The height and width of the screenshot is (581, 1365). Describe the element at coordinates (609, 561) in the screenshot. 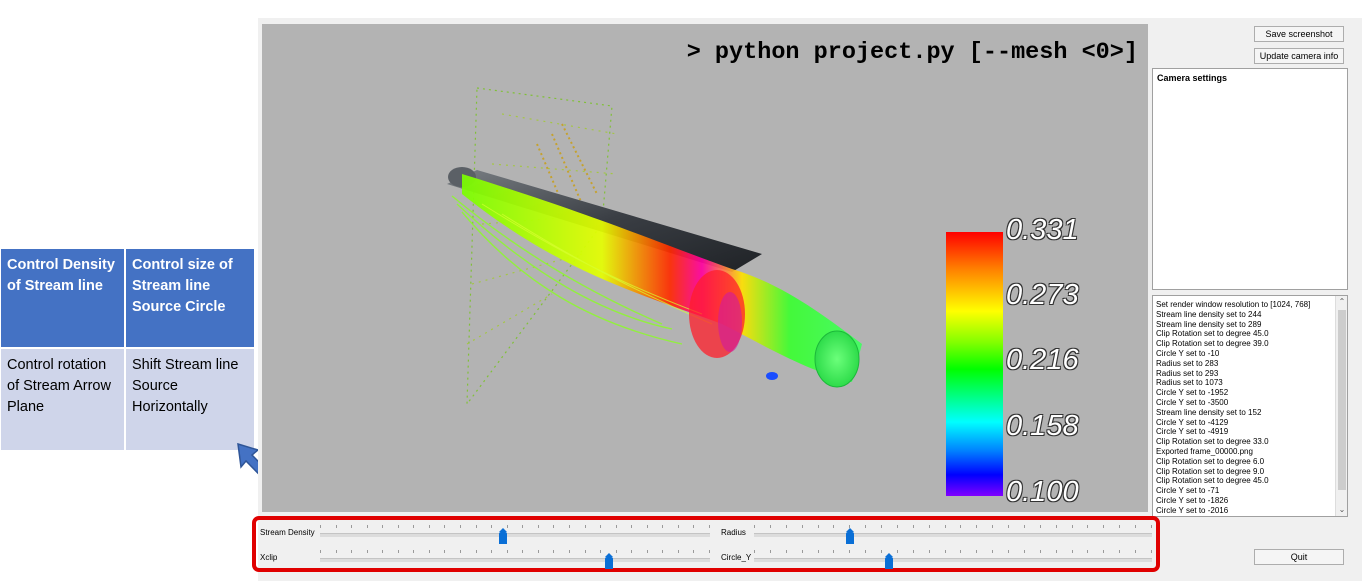

I see `xclip-handle` at that location.